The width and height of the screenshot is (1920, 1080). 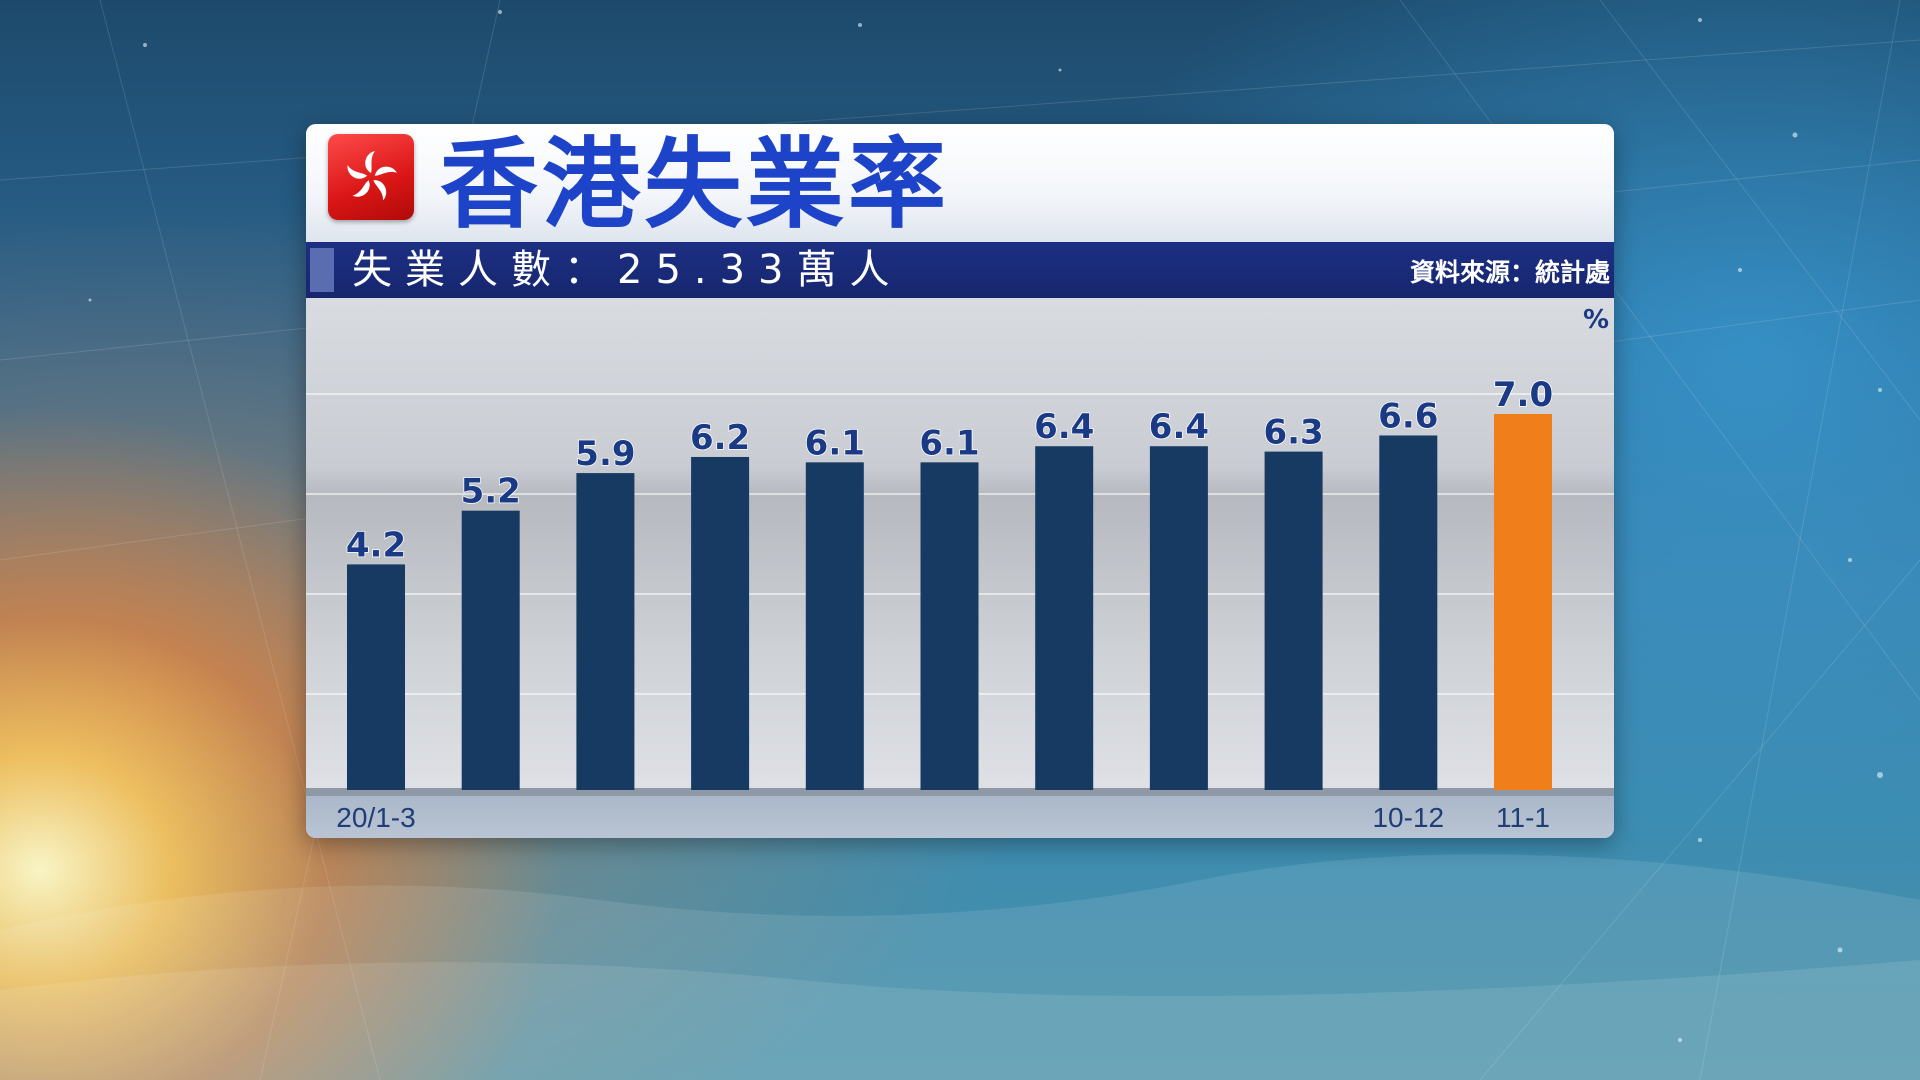 What do you see at coordinates (376, 545) in the screenshot?
I see `data-label: 4.2` at bounding box center [376, 545].